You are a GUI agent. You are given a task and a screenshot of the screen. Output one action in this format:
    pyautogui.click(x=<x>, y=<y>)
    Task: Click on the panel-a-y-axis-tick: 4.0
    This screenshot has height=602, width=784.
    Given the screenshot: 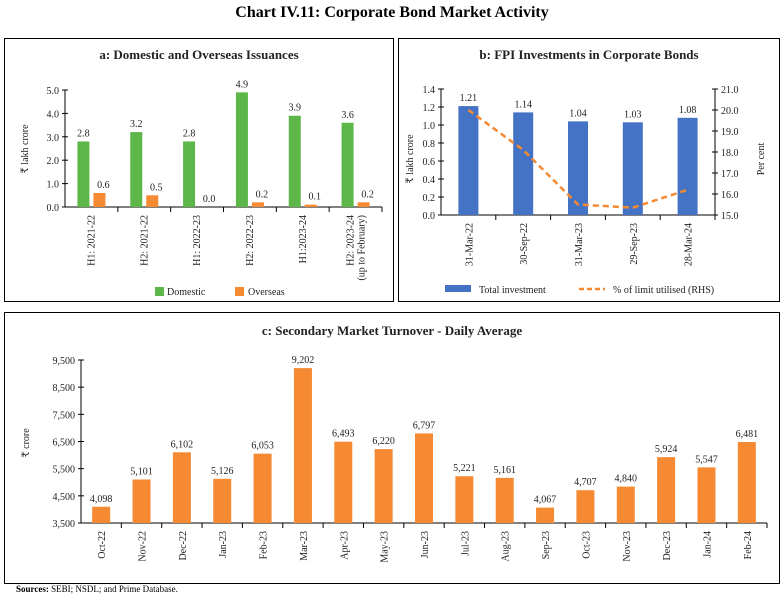 What is the action you would take?
    pyautogui.click(x=53, y=114)
    